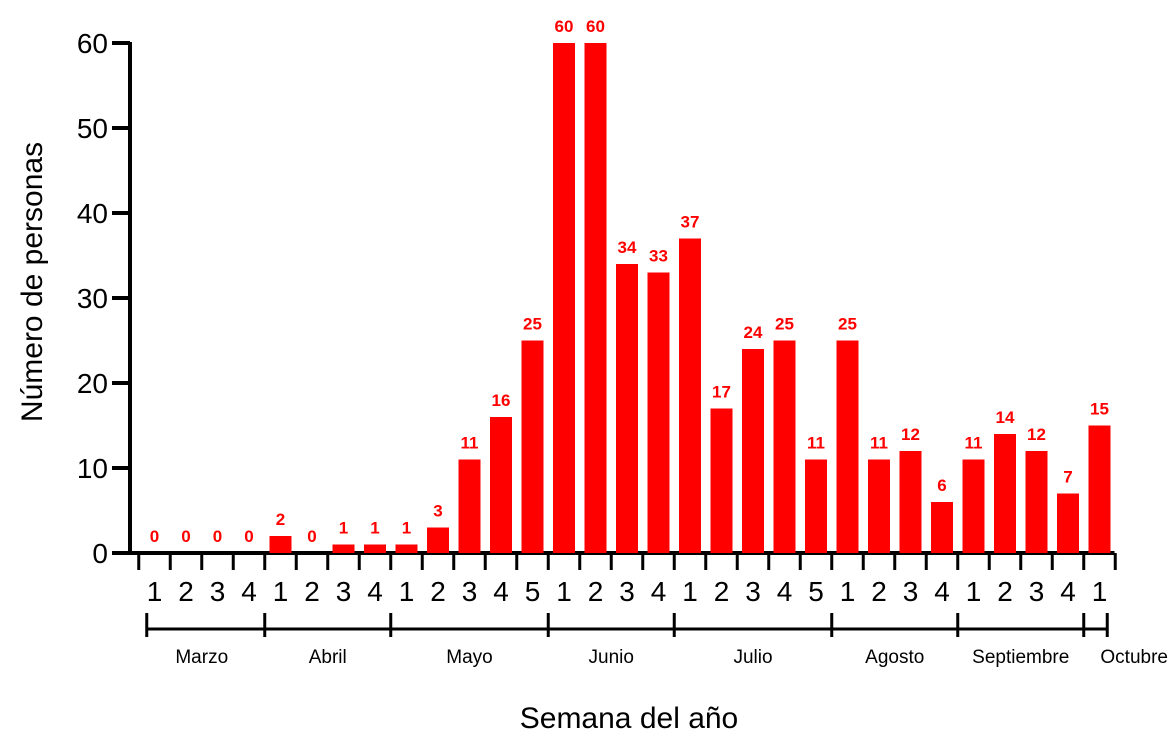 Image resolution: width=1175 pixels, height=731 pixels. Describe the element at coordinates (752, 657) in the screenshot. I see `month-label: Julio` at that location.